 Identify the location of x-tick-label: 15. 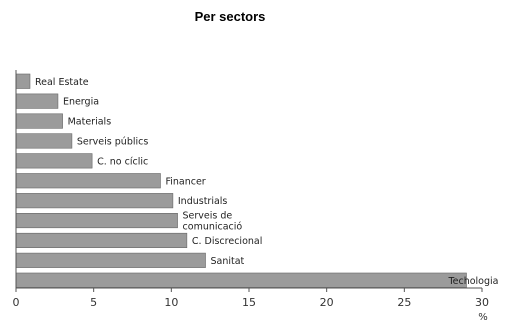
(249, 302).